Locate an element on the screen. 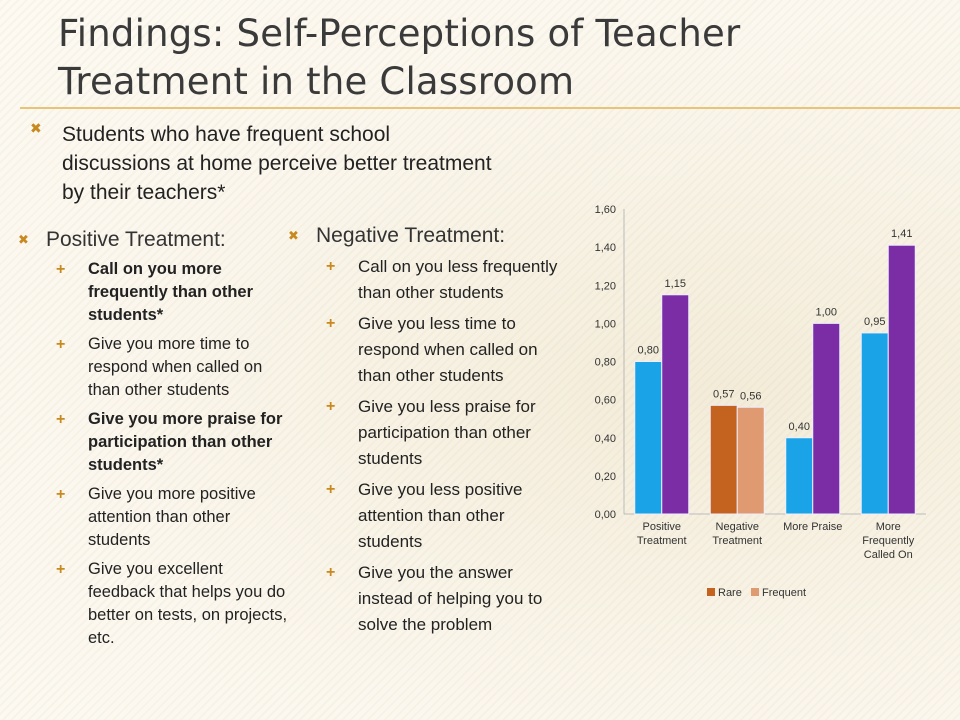 This screenshot has width=960, height=720. negative-treatment-heading-row: ✖ Negative Treatment: is located at coordinates (423, 236).